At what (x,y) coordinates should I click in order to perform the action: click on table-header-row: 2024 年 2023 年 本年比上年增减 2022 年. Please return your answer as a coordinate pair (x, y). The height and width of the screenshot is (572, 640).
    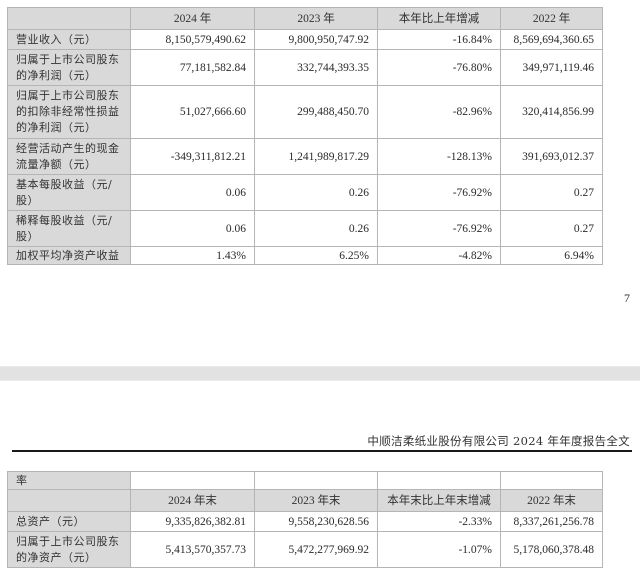
    Looking at the image, I should click on (305, 18).